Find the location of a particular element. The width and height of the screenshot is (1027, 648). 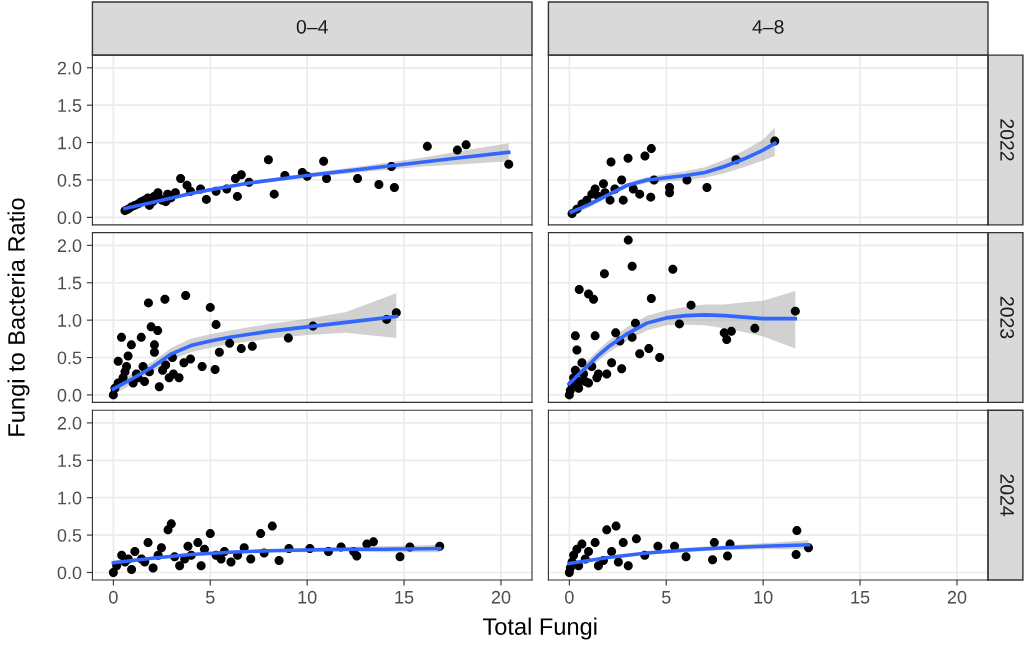

y2-axis-title: 2023 is located at coordinates (1007, 317).